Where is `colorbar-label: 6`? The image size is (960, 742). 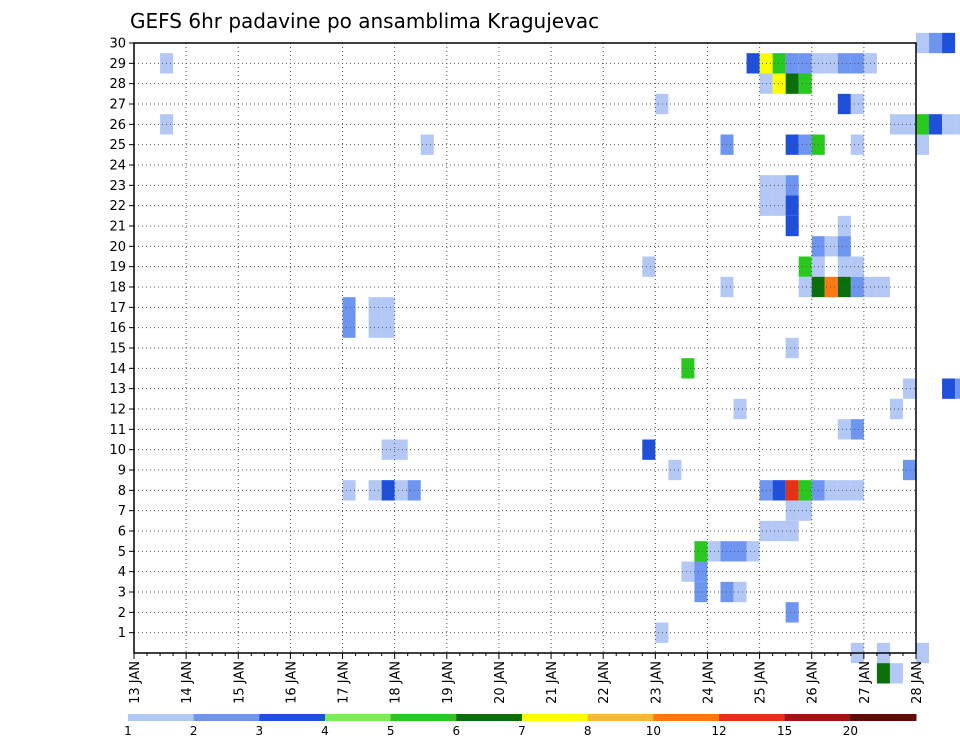 colorbar-label: 6 is located at coordinates (457, 731).